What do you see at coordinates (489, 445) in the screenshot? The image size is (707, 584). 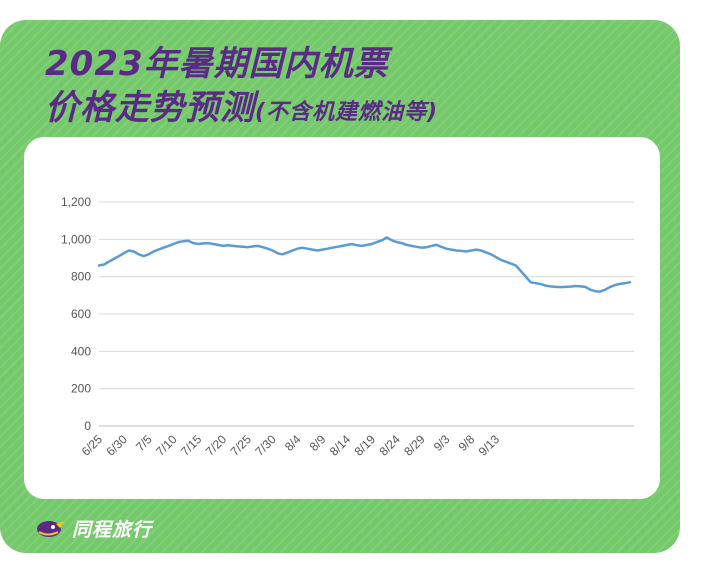 I see `x-tick-label: 9/13` at bounding box center [489, 445].